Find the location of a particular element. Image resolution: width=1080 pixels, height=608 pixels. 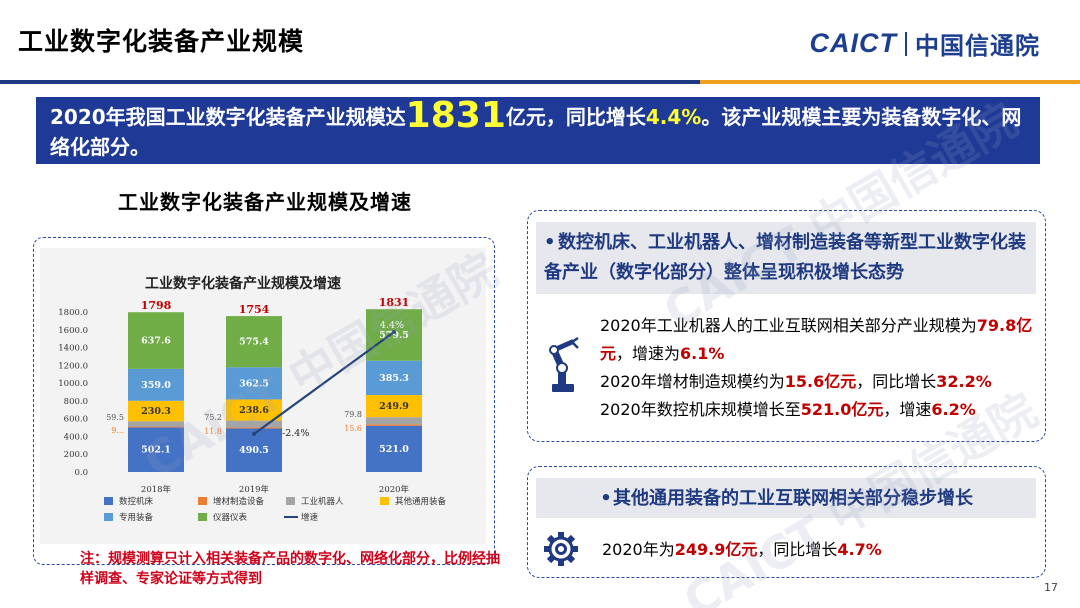

stat-general-equipment: 2020年为249.9亿元，同比增长4.7% is located at coordinates (742, 548).